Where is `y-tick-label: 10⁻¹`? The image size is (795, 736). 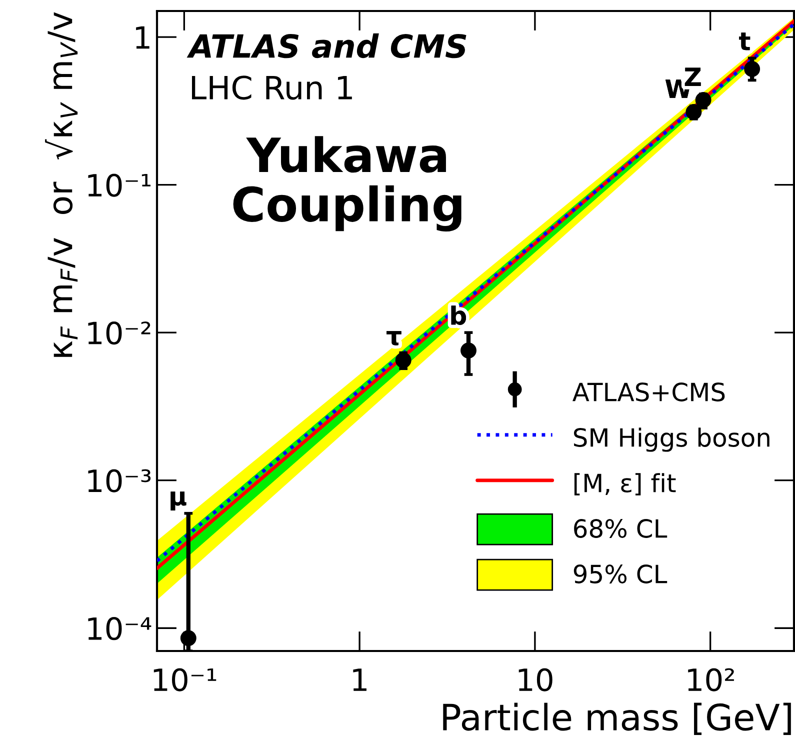 y-tick-label: 10⁻¹ is located at coordinates (119, 185).